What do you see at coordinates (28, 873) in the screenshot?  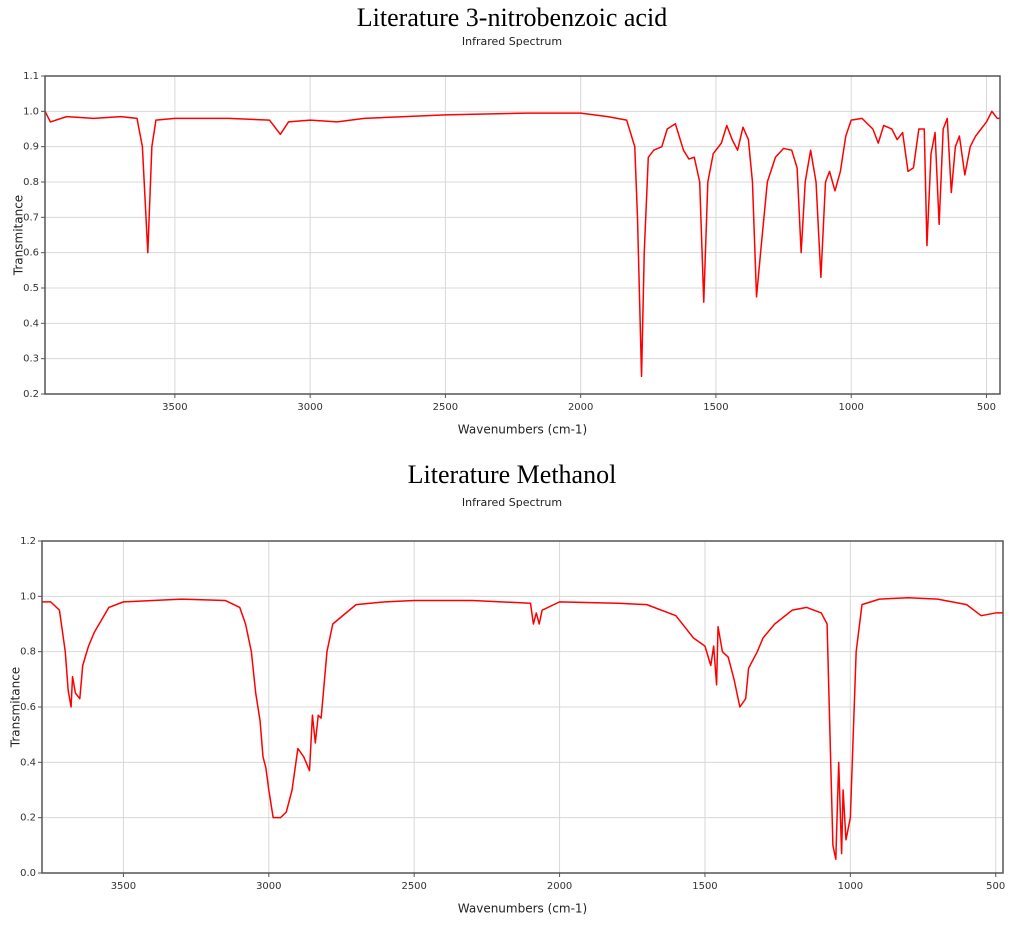 I see `y-tick-label: 0.0` at bounding box center [28, 873].